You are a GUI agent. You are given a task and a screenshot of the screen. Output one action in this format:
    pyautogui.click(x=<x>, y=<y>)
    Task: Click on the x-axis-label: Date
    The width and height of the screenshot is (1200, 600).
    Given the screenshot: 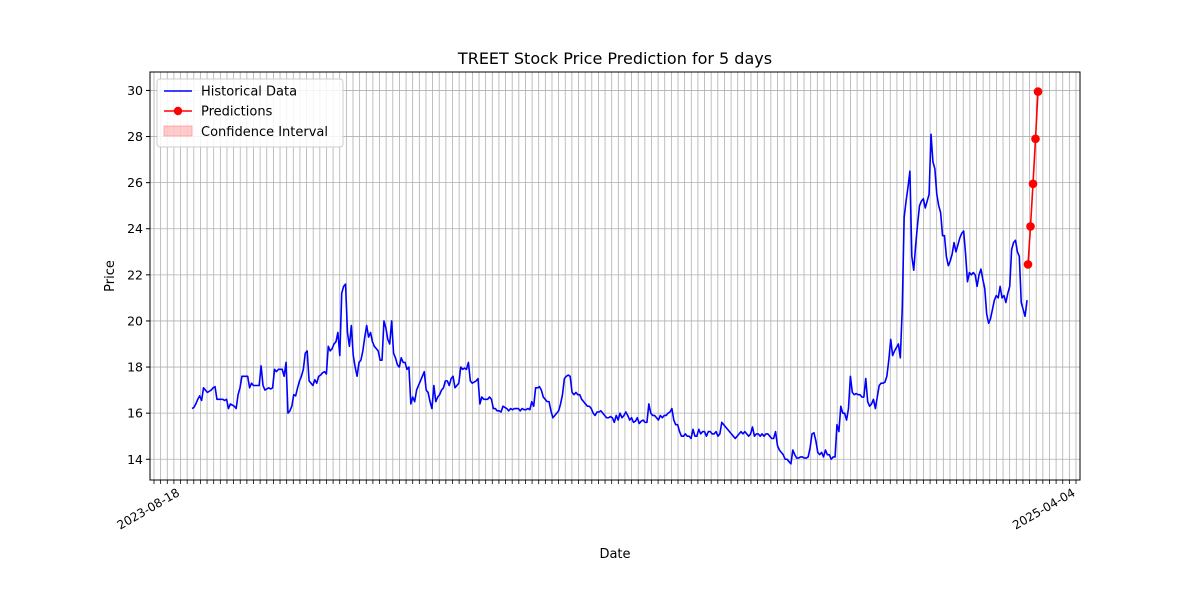 What is the action you would take?
    pyautogui.click(x=614, y=554)
    